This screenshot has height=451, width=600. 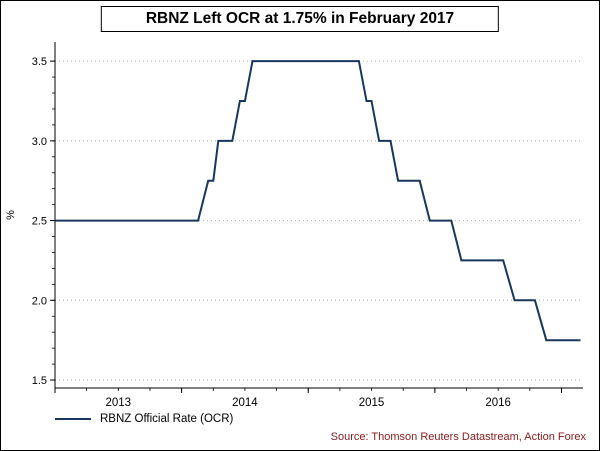 What do you see at coordinates (39, 381) in the screenshot?
I see `y-tick-label: 1.5` at bounding box center [39, 381].